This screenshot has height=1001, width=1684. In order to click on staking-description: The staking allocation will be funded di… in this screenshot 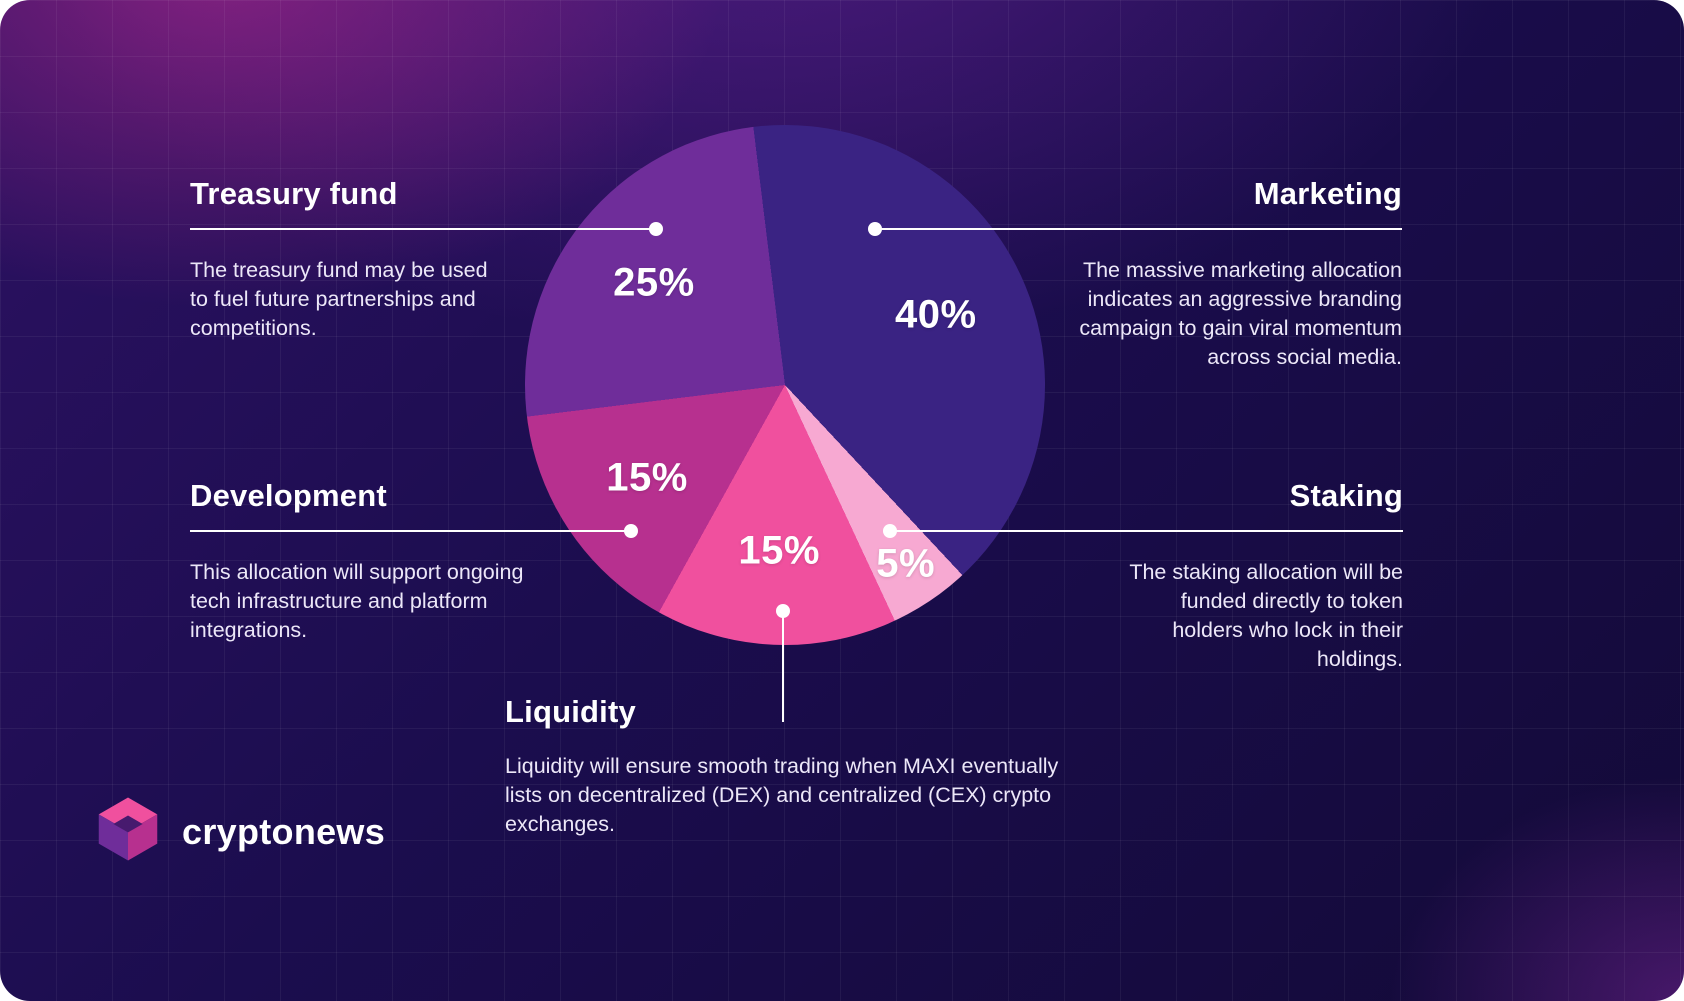, I will do `click(1266, 615)`.